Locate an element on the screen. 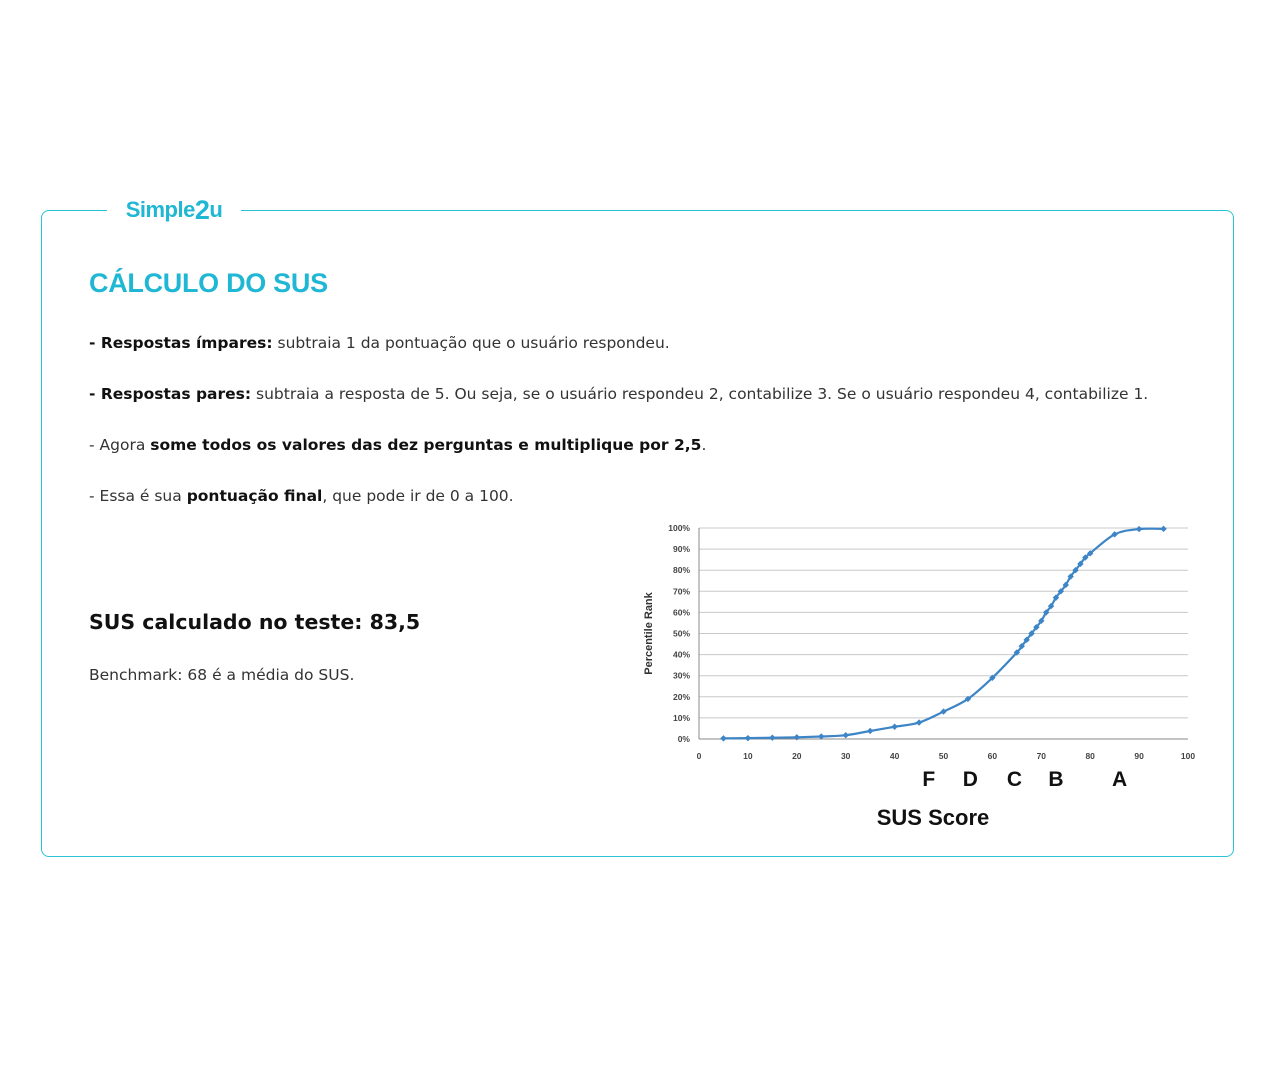 The width and height of the screenshot is (1280, 1069). grade-label: C is located at coordinates (1014, 779).